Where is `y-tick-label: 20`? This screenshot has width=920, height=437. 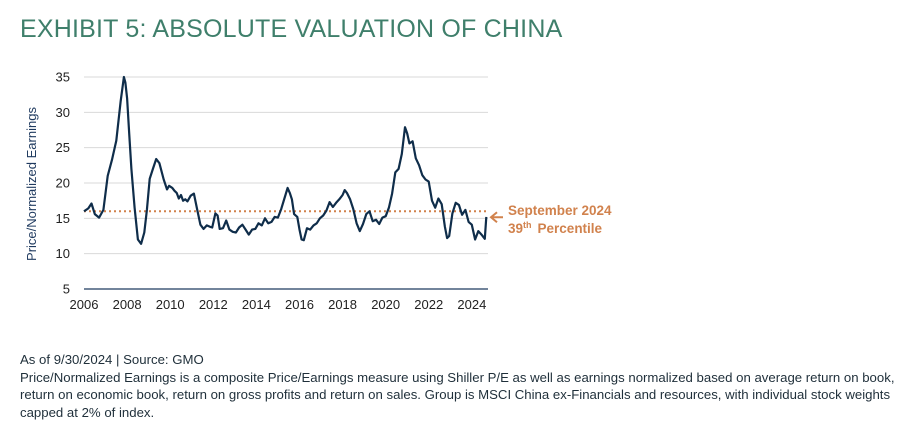
y-tick-label: 20 is located at coordinates (63, 183).